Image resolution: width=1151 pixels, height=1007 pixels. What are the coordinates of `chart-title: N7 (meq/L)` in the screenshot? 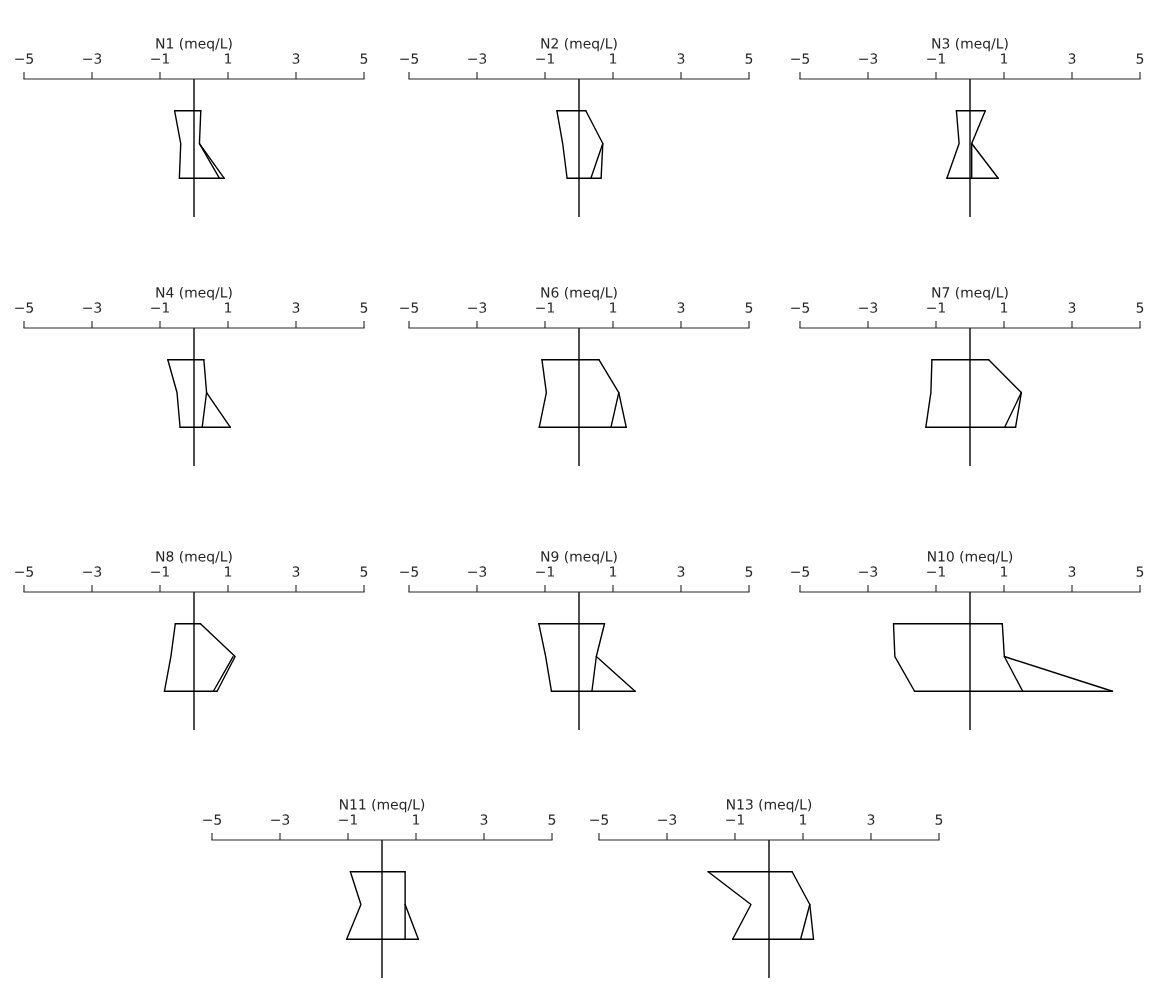 It's located at (970, 293).